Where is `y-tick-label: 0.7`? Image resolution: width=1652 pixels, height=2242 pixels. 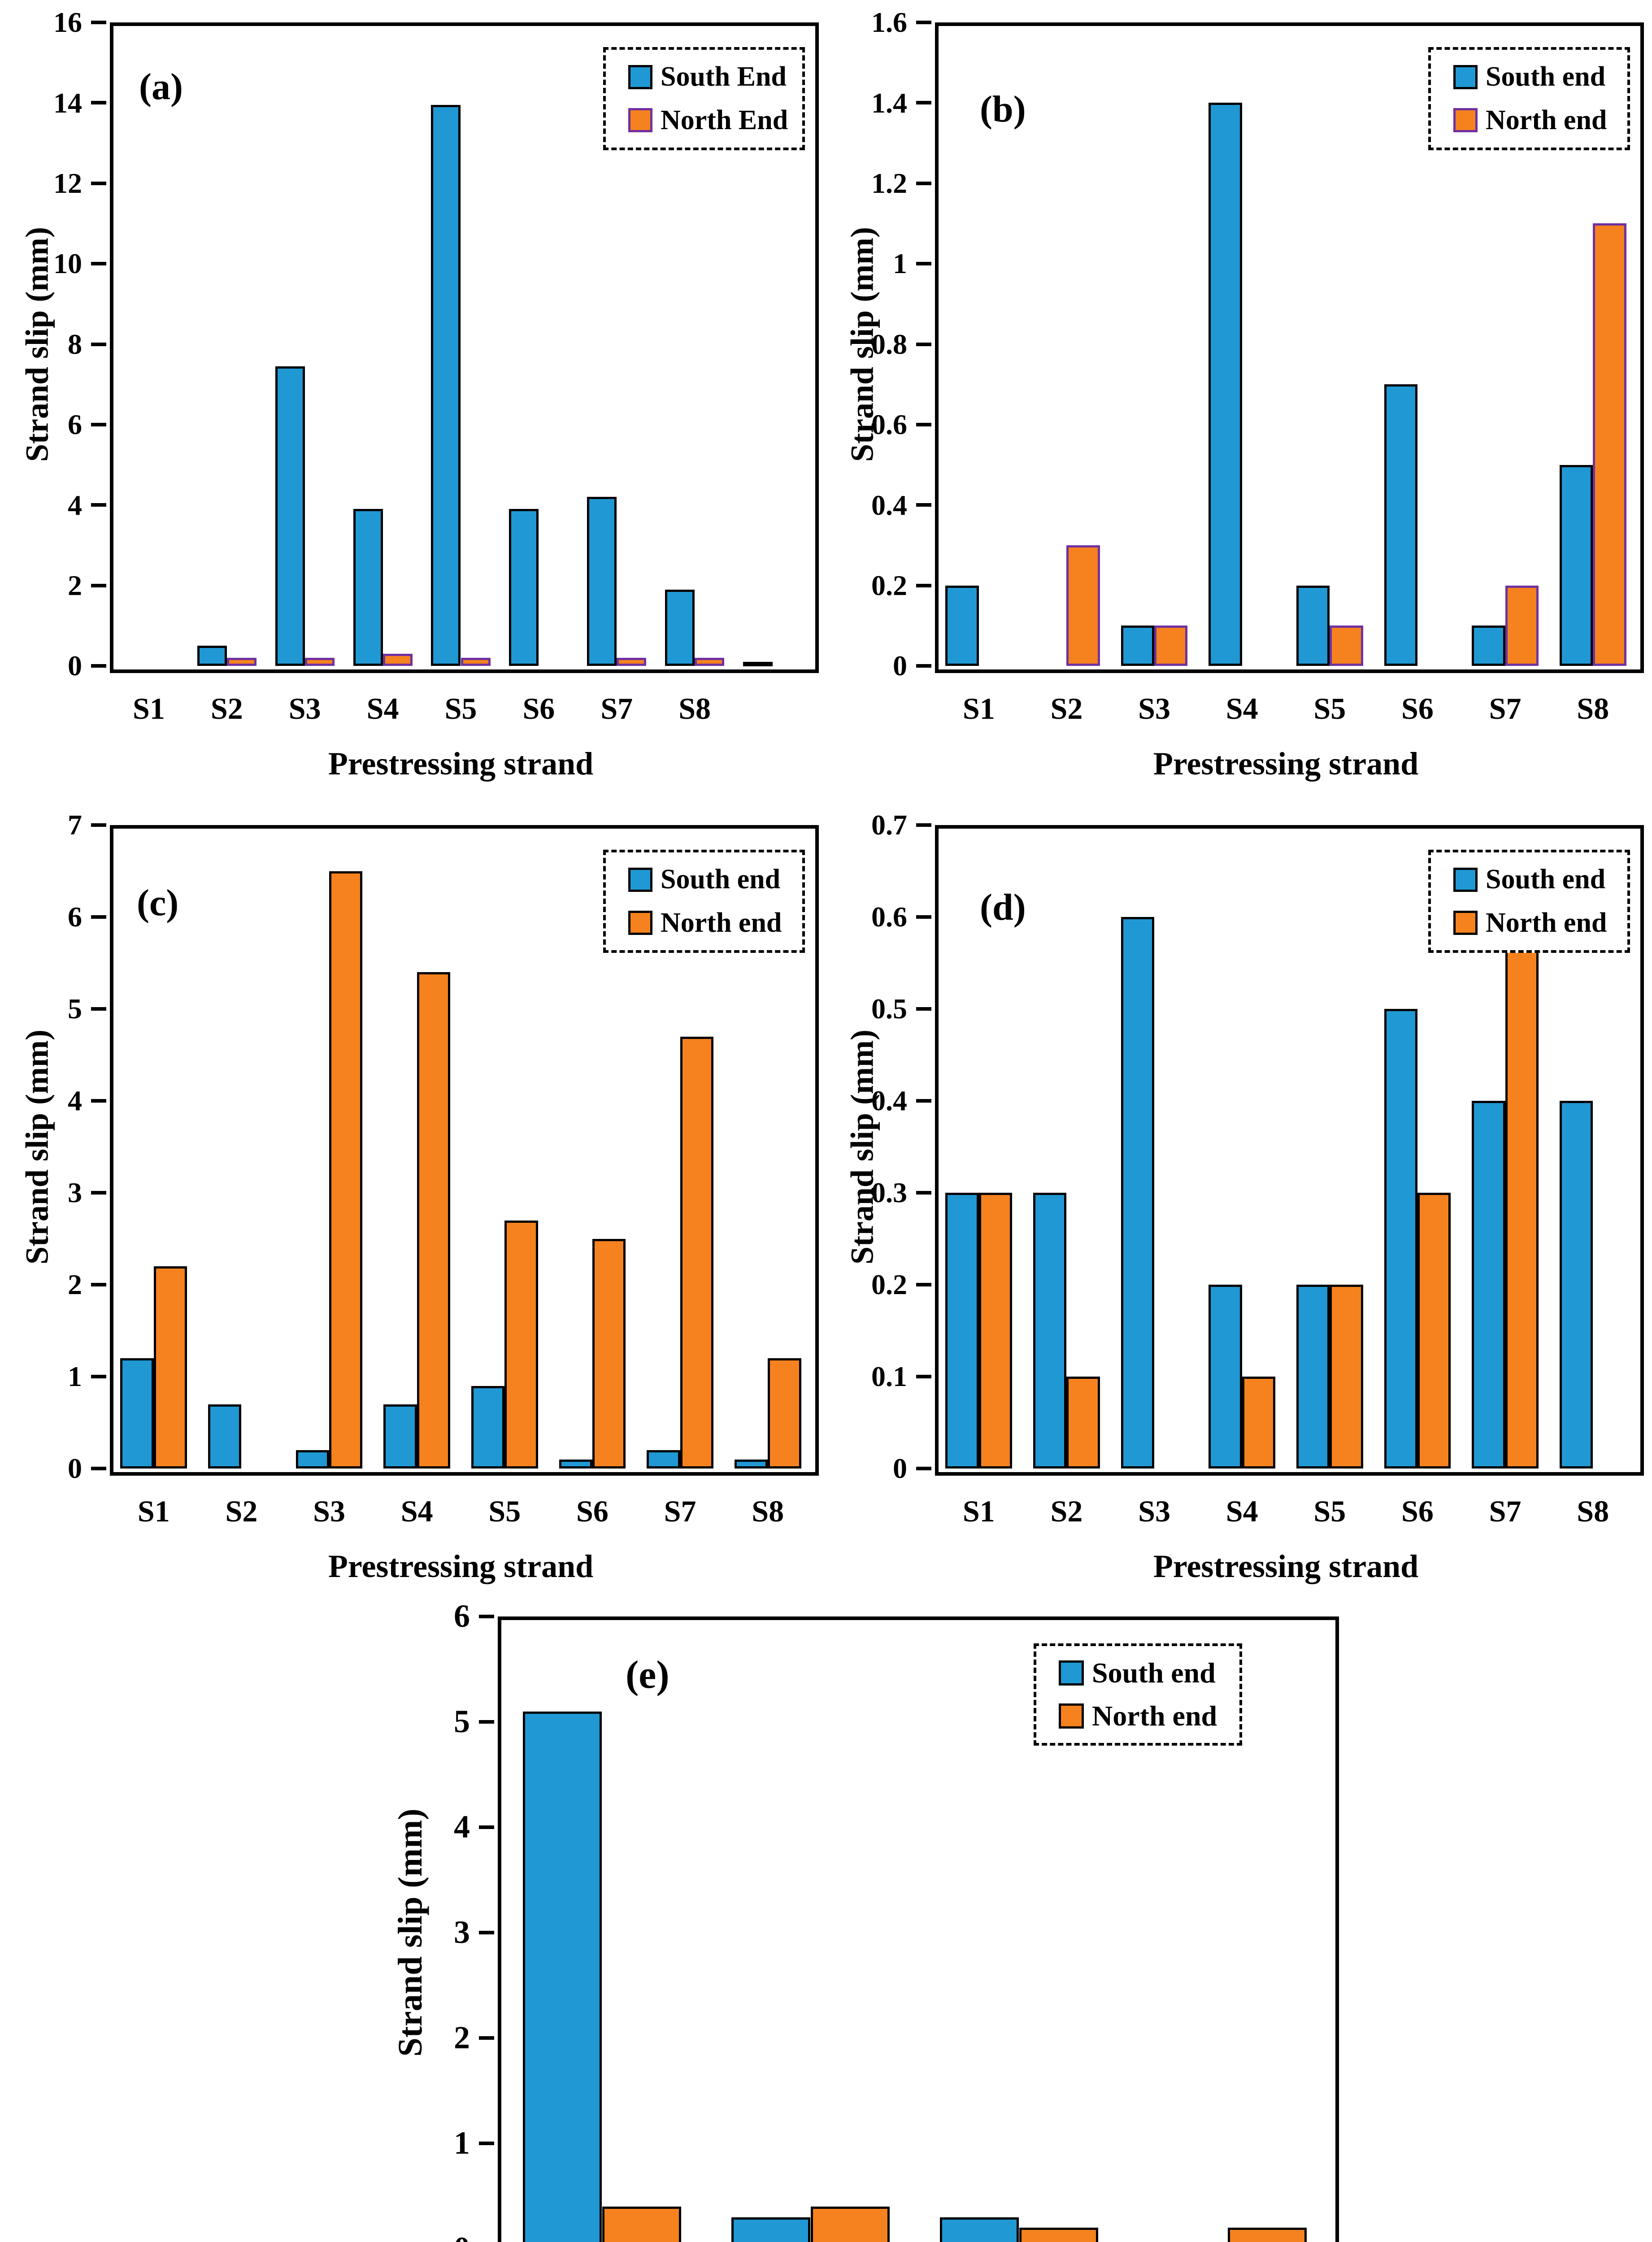 y-tick-label: 0.7 is located at coordinates (889, 825).